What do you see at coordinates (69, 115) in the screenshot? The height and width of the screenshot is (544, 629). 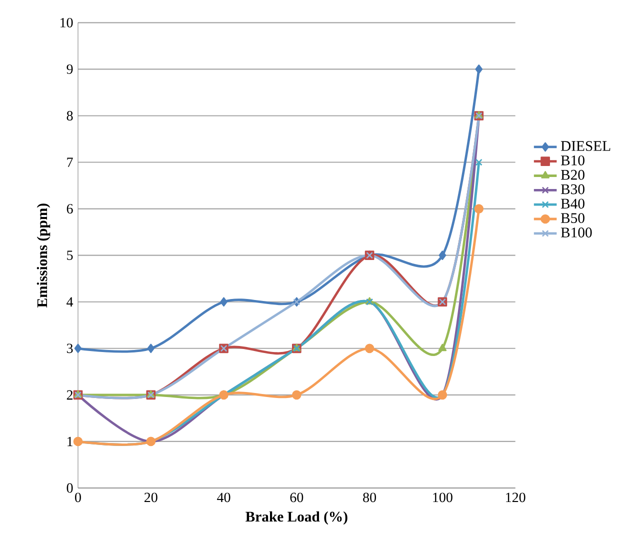 I see `y-tick-label: 8` at bounding box center [69, 115].